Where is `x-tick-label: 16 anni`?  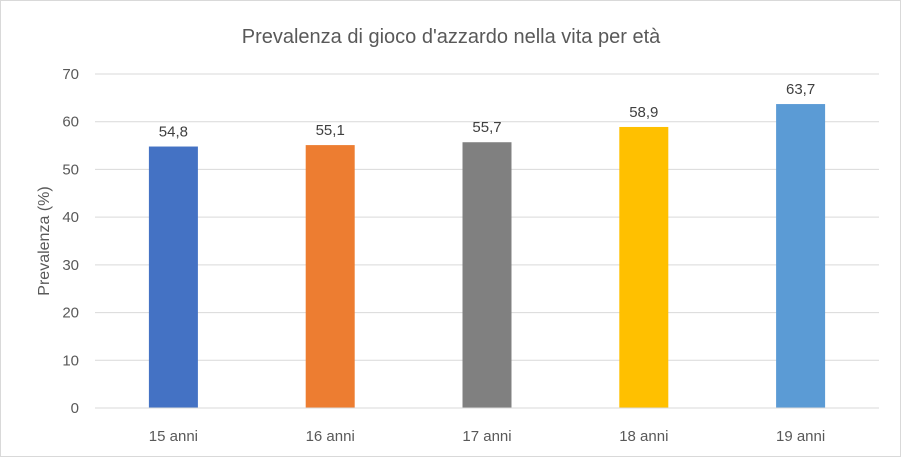
x-tick-label: 16 anni is located at coordinates (330, 436).